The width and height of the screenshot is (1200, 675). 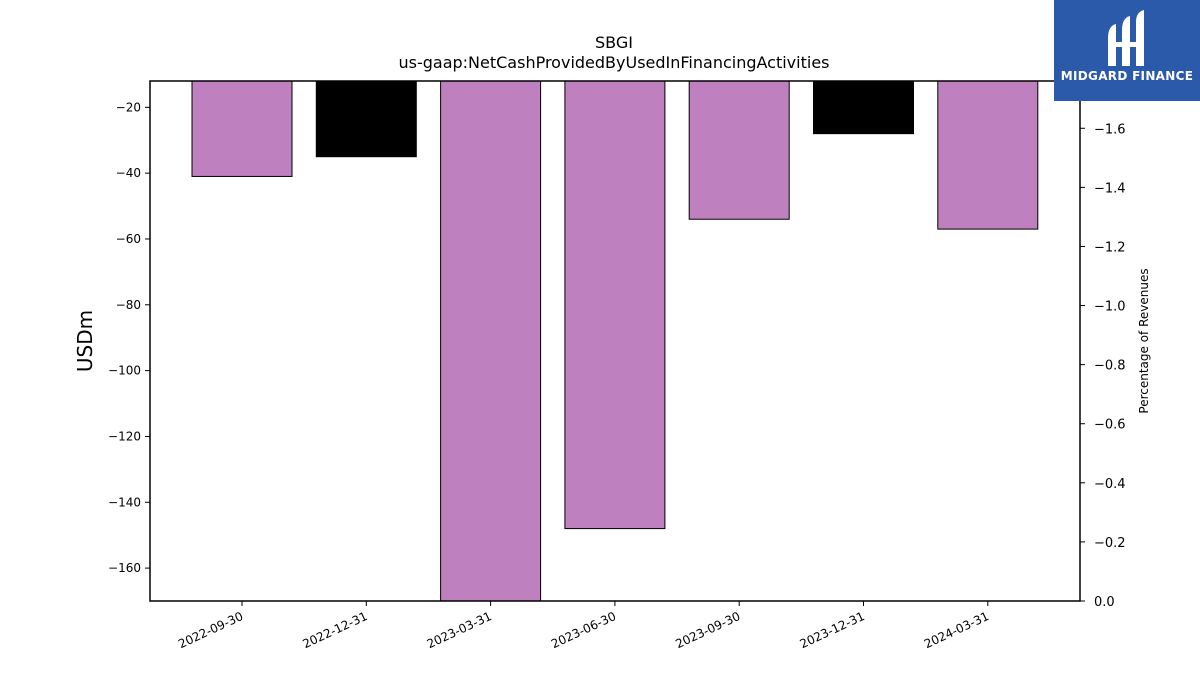 I want to click on y-tick-label: −120, so click(x=124, y=436).